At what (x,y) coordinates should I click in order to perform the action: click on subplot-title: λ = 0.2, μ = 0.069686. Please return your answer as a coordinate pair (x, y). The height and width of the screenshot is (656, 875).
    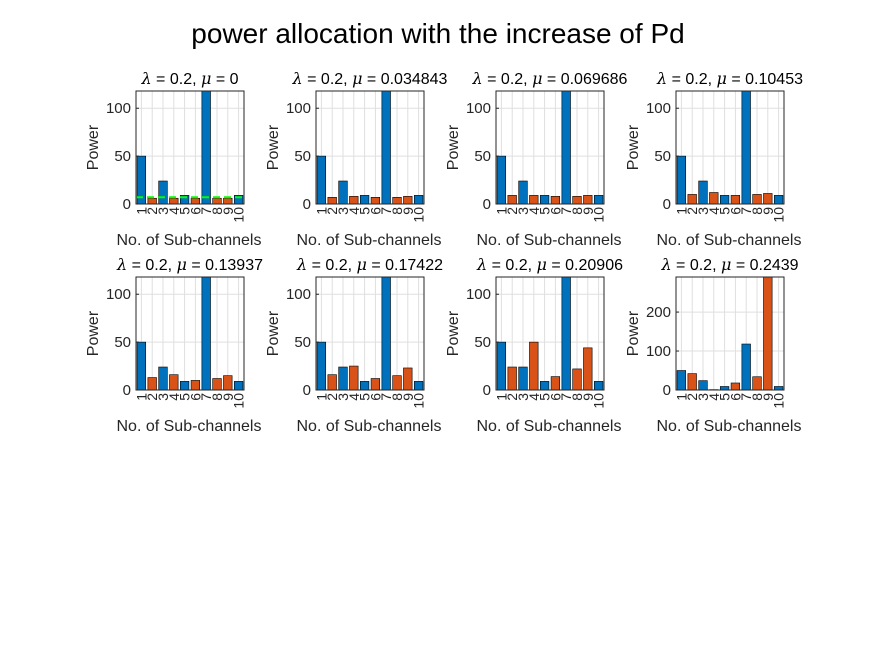
    Looking at the image, I should click on (550, 78).